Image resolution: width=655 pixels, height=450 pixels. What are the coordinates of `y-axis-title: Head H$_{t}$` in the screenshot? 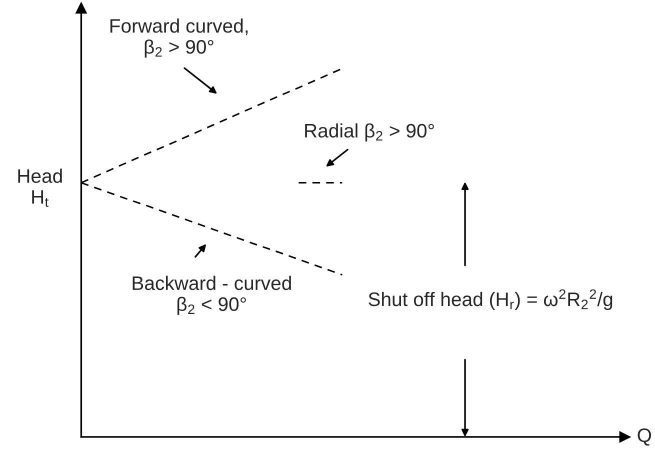 It's located at (40, 187).